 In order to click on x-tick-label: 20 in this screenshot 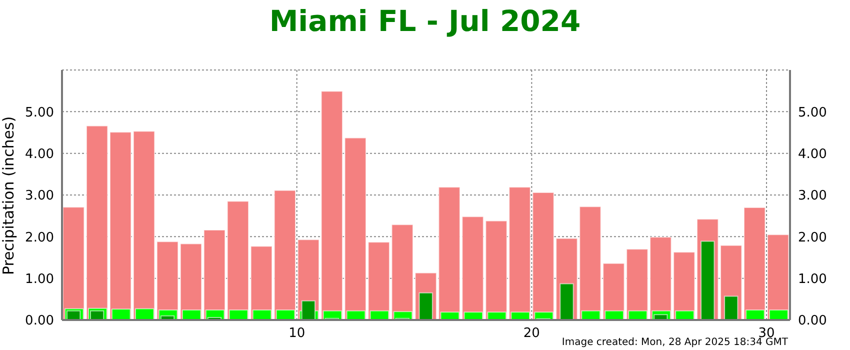, I will do `click(531, 334)`.